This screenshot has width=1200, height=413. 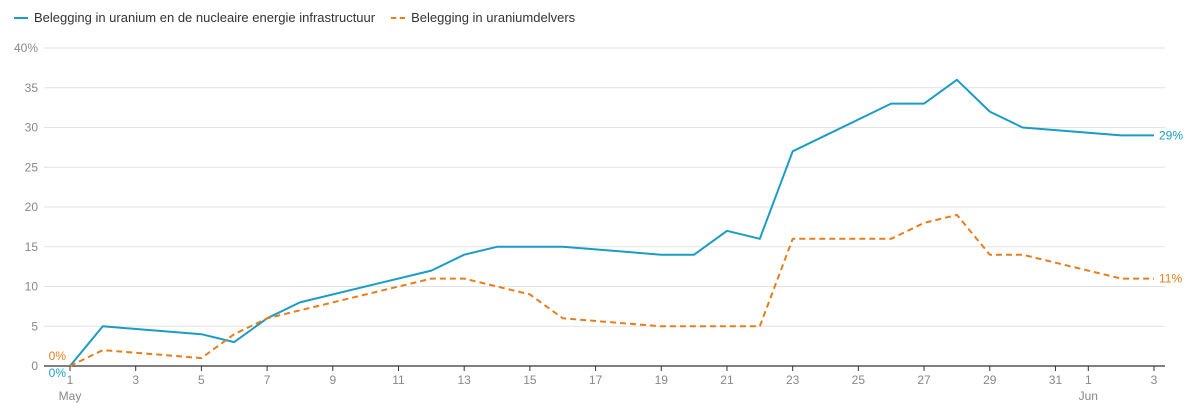 What do you see at coordinates (596, 380) in the screenshot?
I see `x-tick-label: 17` at bounding box center [596, 380].